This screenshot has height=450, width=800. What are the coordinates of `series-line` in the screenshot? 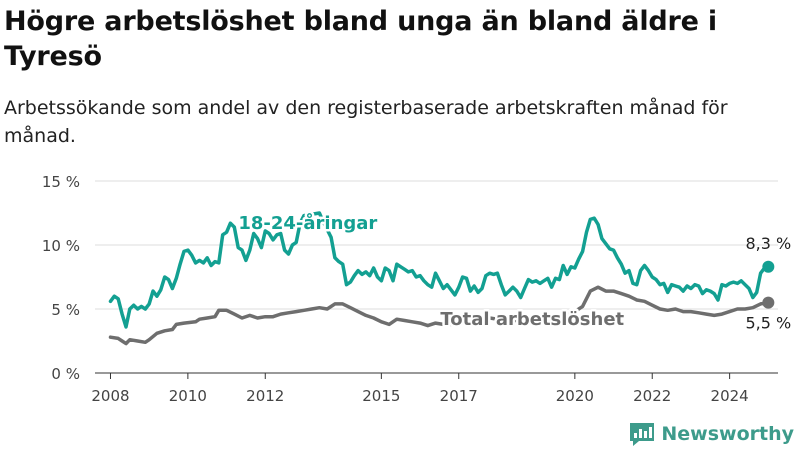 It's located at (439, 315).